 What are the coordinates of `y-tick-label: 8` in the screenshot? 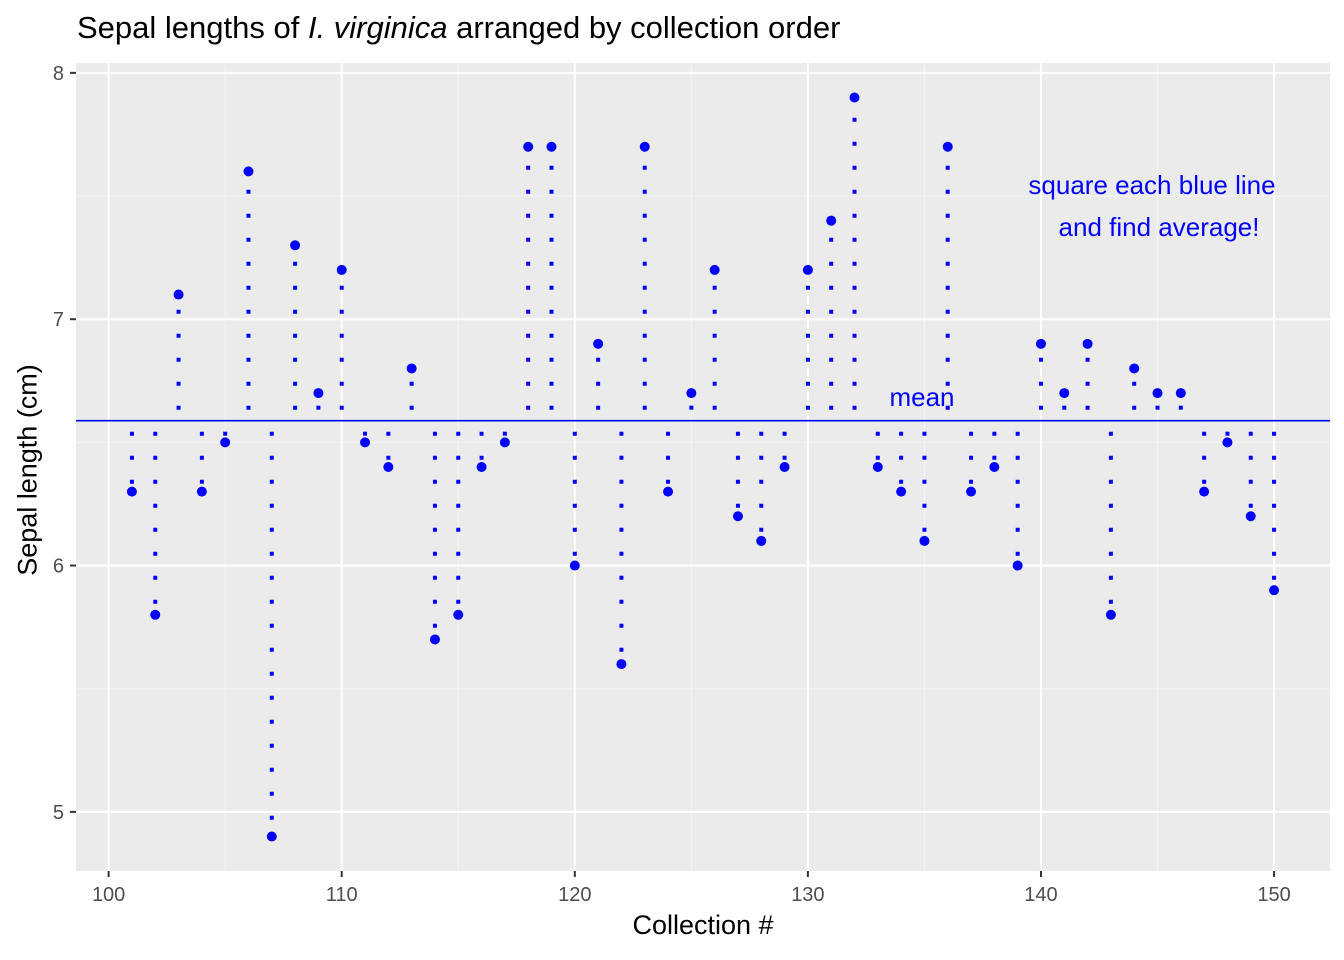 It's located at (58, 74).